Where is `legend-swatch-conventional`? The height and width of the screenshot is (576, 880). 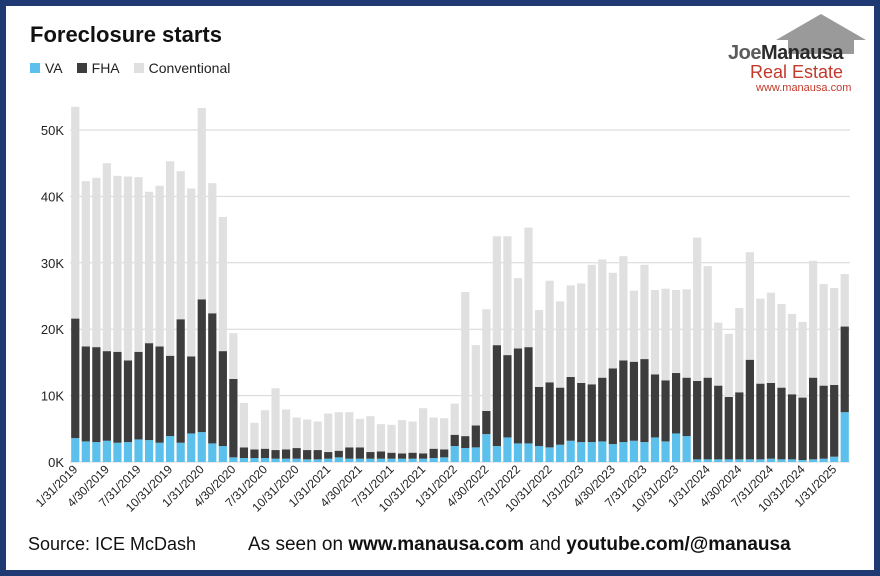
legend-swatch-conventional is located at coordinates (138, 68).